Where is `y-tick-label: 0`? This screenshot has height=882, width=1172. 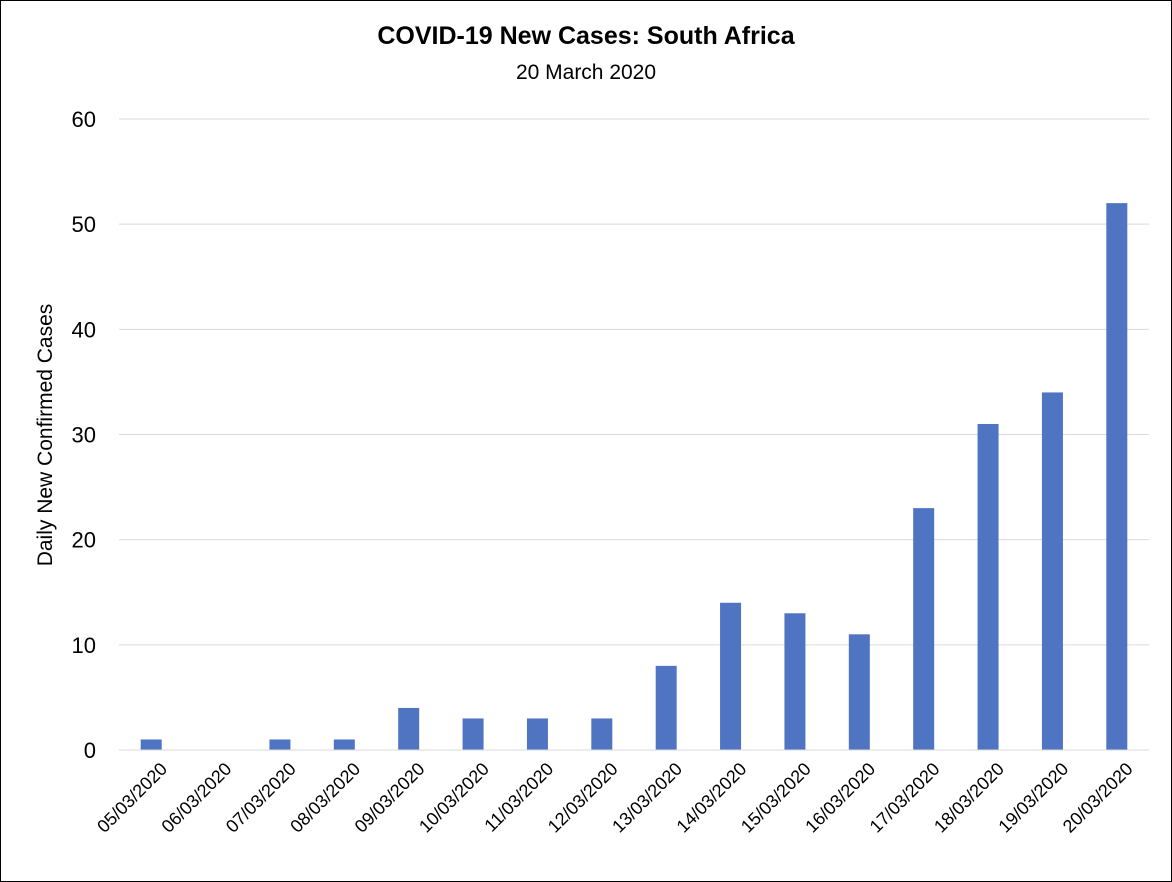
y-tick-label: 0 is located at coordinates (90, 750).